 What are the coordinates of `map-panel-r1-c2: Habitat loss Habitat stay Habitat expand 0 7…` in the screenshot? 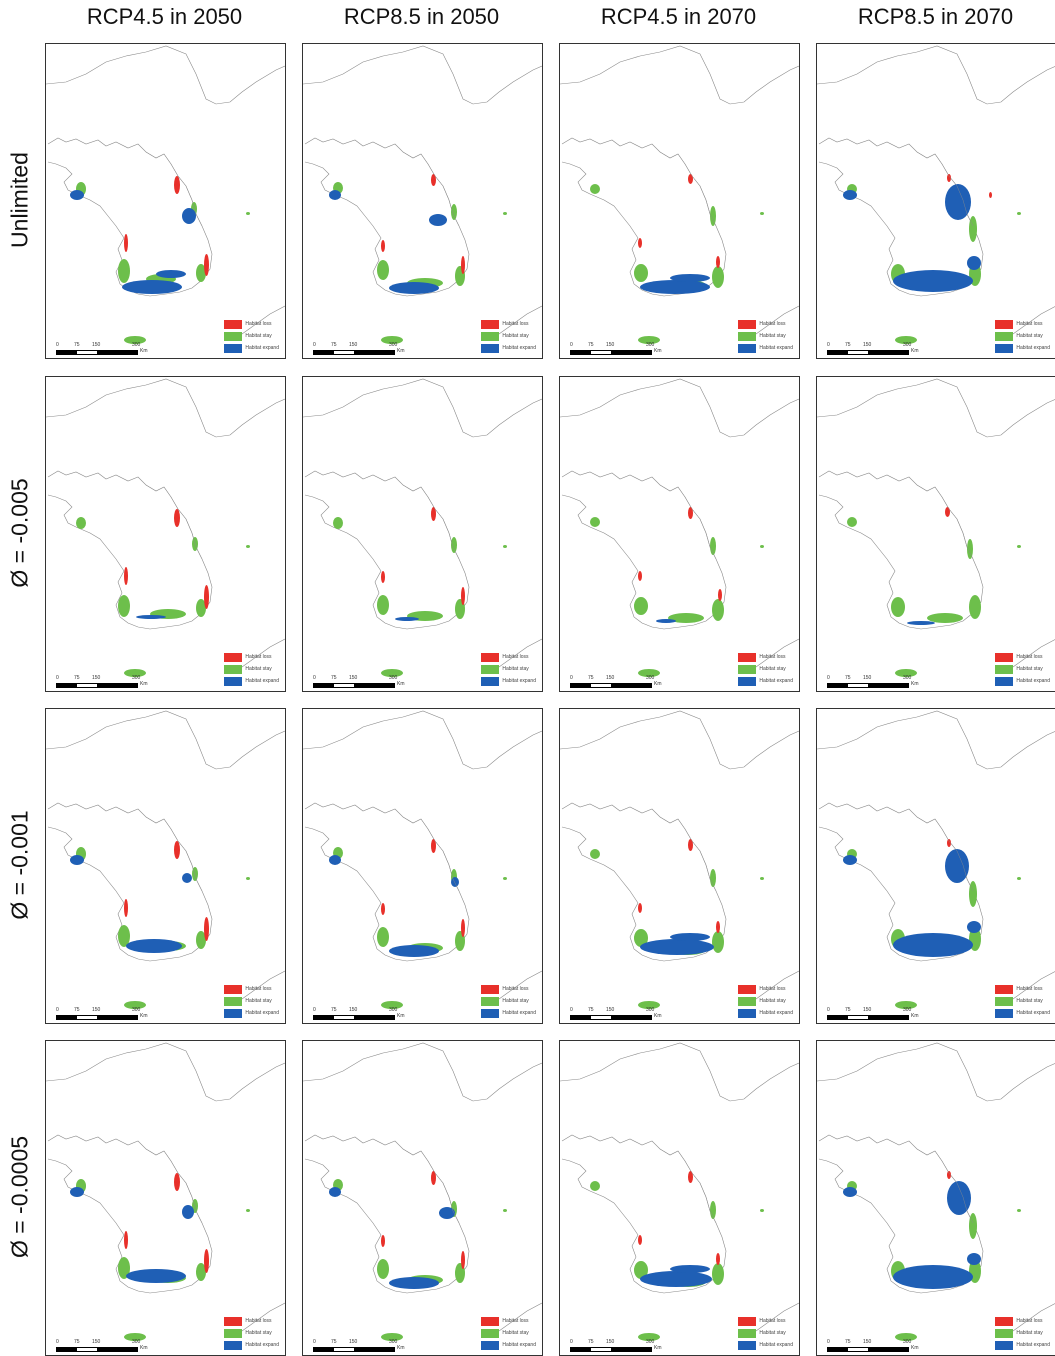 It's located at (422, 201).